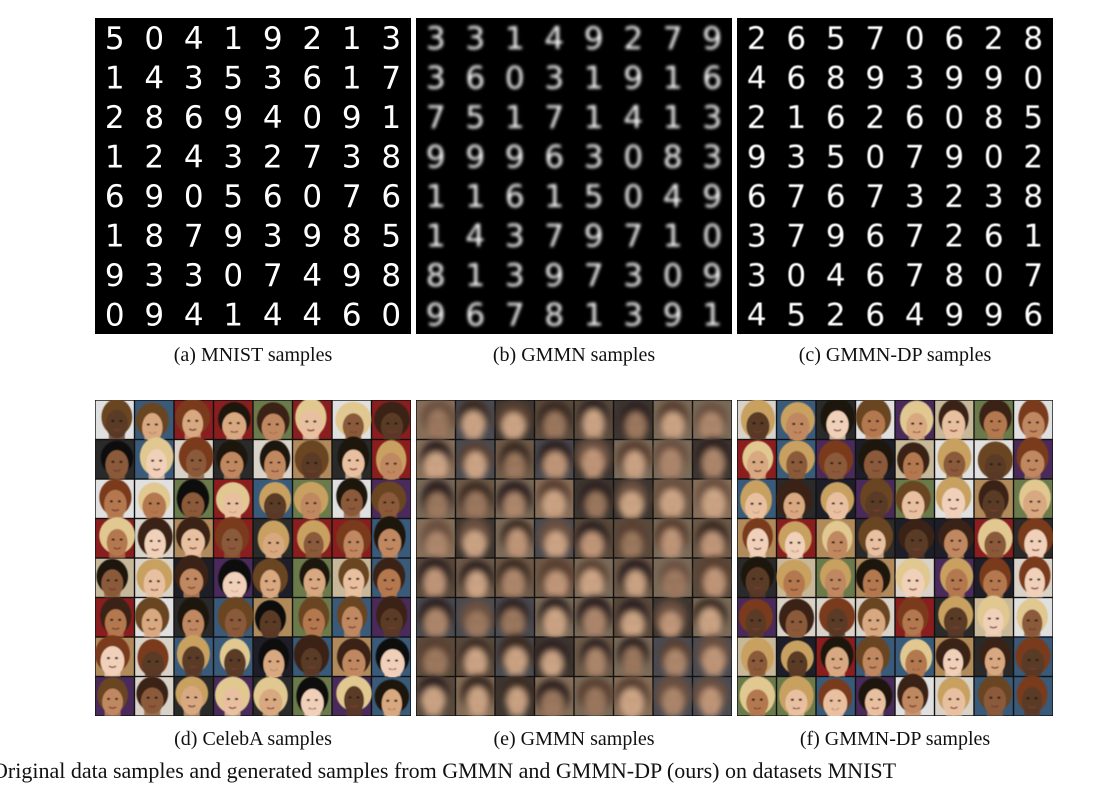 The width and height of the screenshot is (1103, 807). Describe the element at coordinates (253, 739) in the screenshot. I see `caption-d: (d) CelebA samples` at that location.